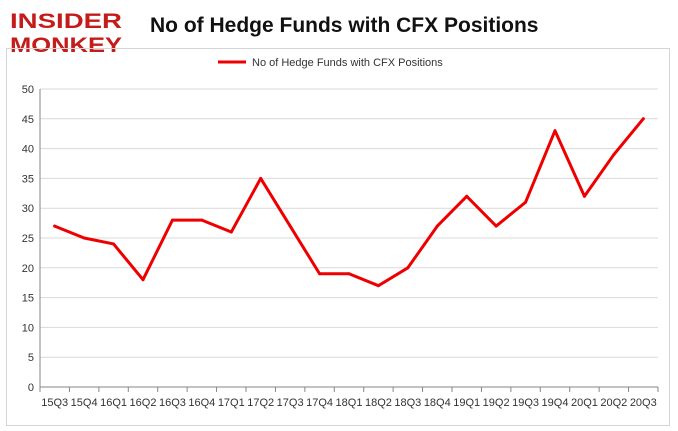 This screenshot has width=678, height=431. Describe the element at coordinates (466, 403) in the screenshot. I see `x-tick-label: 19Q1` at that location.